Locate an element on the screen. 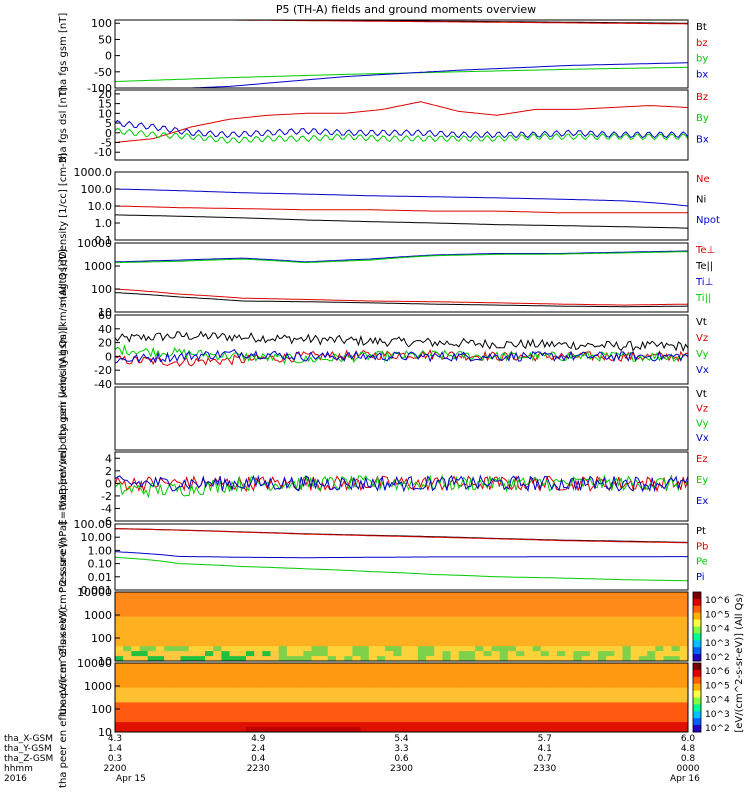  y-tick-label: 1.00 is located at coordinates (100, 550).